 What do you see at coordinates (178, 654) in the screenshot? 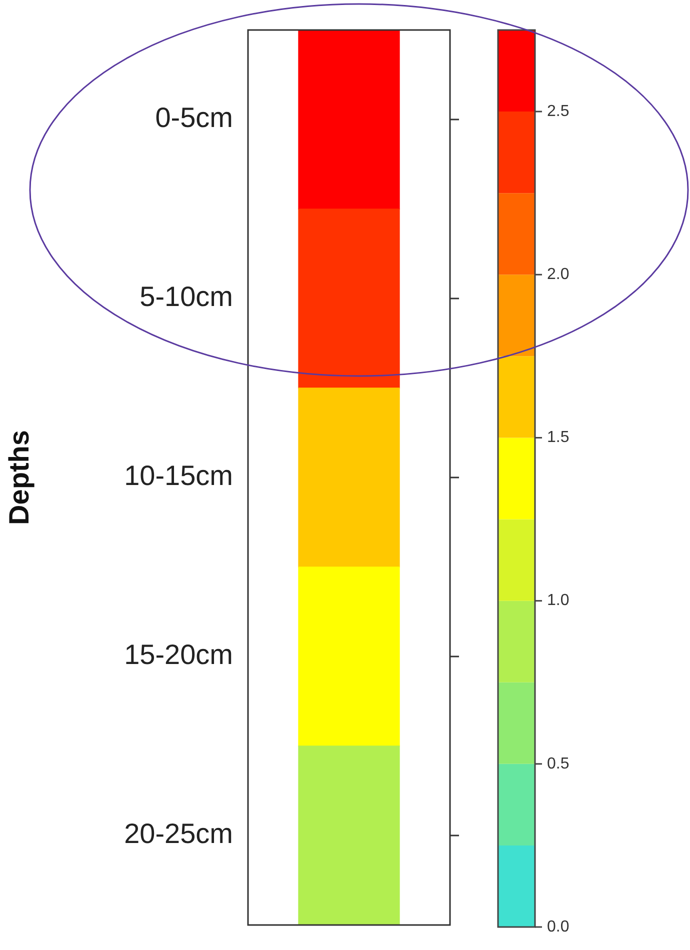
I see `y-tick-label: 15-20cm` at bounding box center [178, 654].